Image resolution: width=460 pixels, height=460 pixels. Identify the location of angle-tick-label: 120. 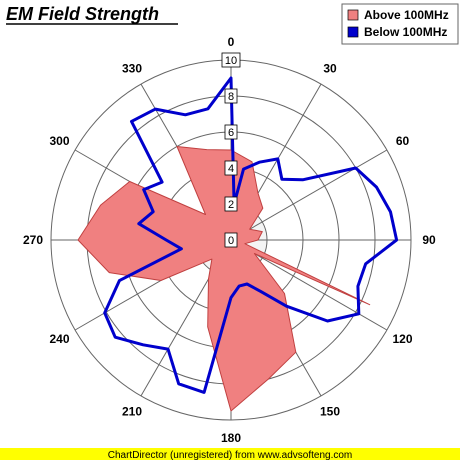
(402, 339).